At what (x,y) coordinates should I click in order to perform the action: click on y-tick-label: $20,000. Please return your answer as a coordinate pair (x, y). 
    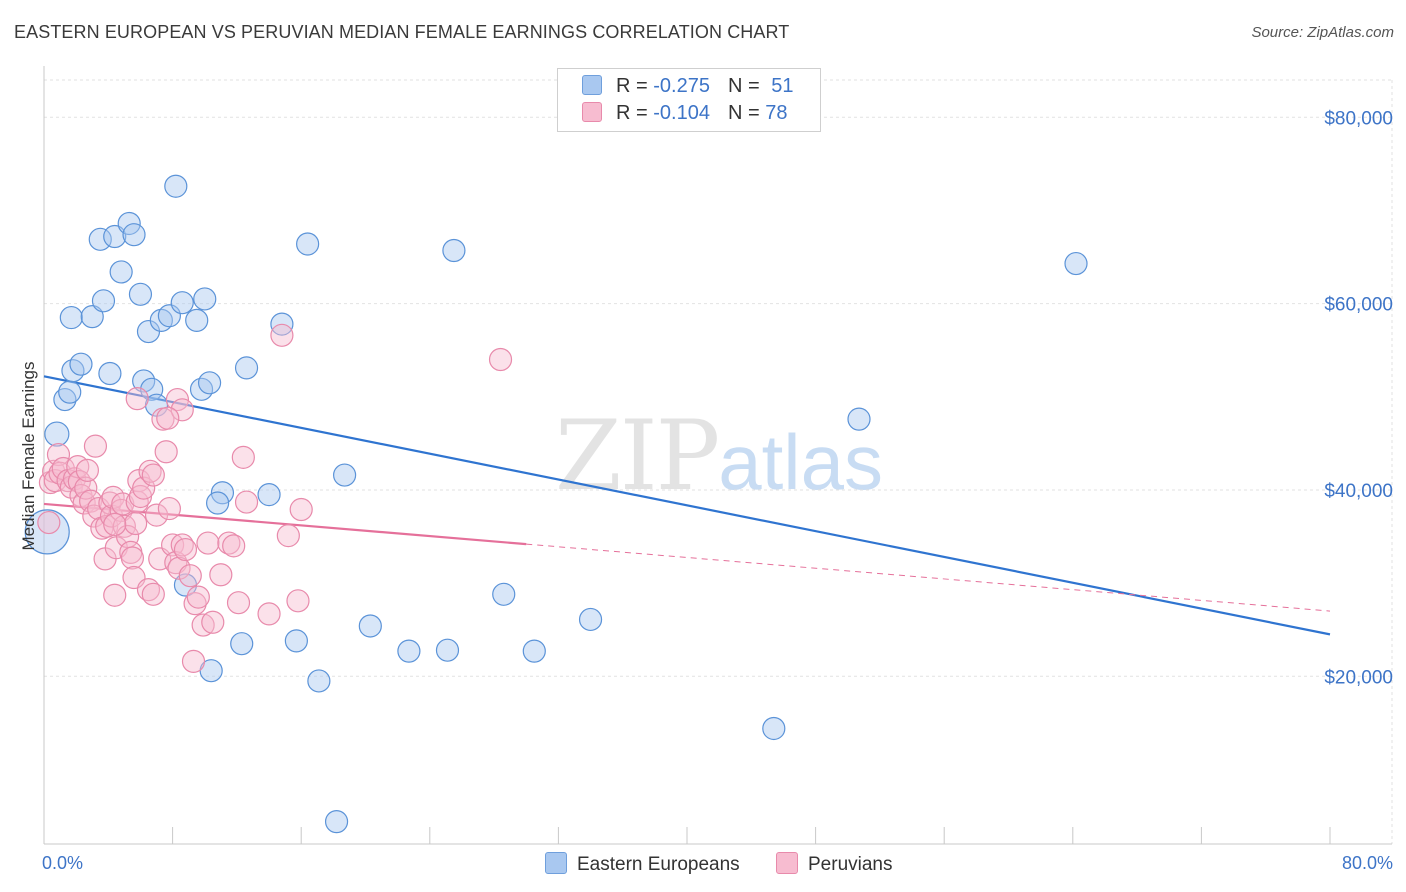
    Looking at the image, I should click on (1358, 677).